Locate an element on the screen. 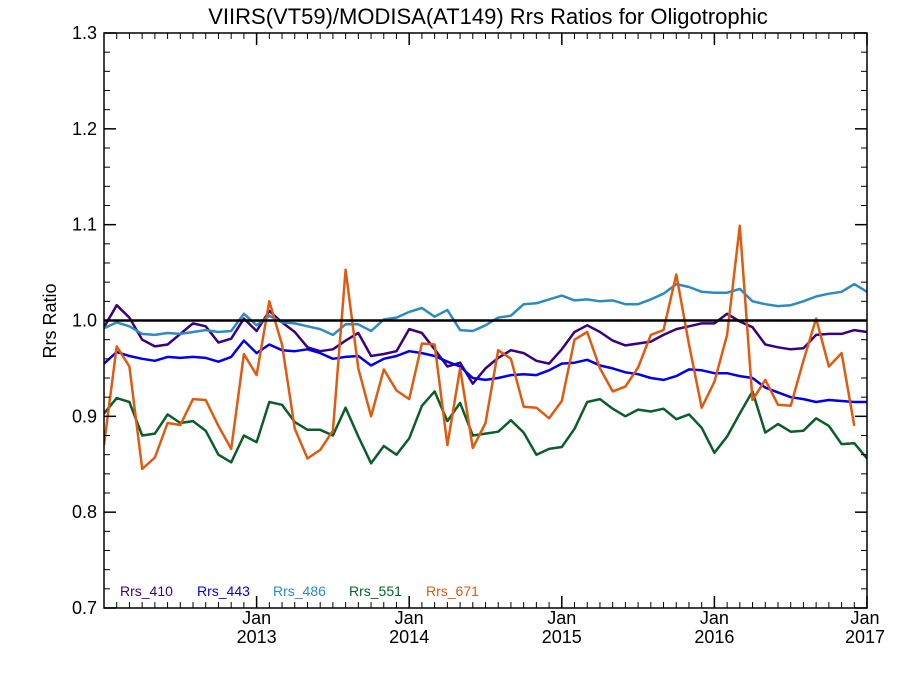  x-tick-year-label: 2014 is located at coordinates (409, 637).